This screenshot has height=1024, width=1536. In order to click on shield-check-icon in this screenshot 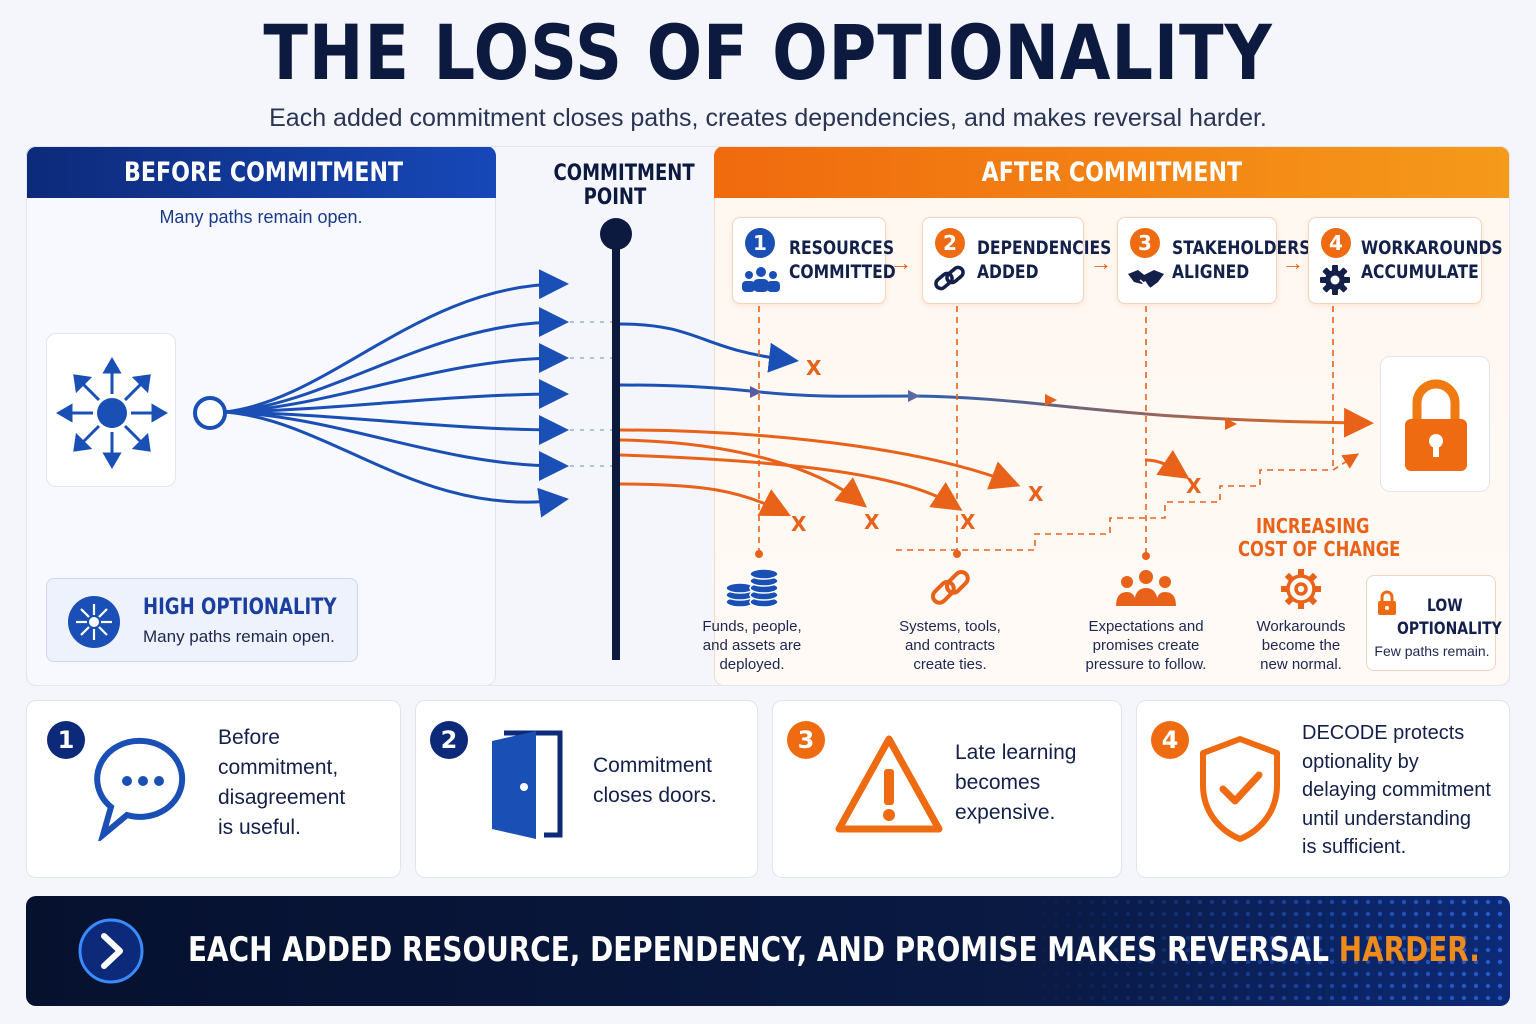, I will do `click(1240, 789)`.